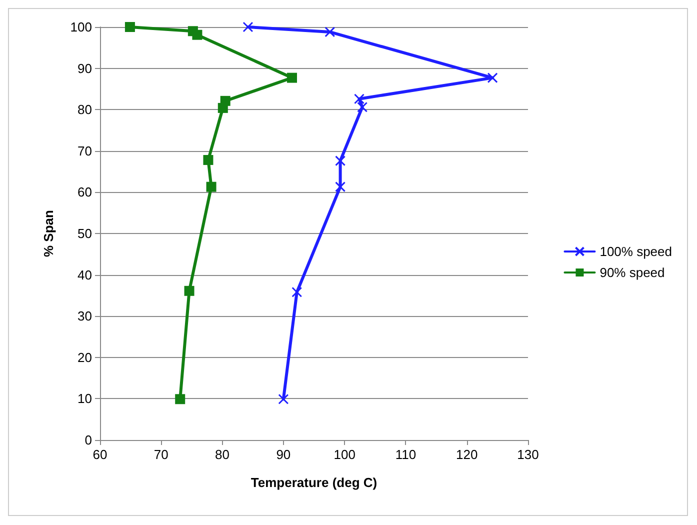 The height and width of the screenshot is (525, 697). What do you see at coordinates (161, 454) in the screenshot?
I see `x-tick-label: 70` at bounding box center [161, 454].